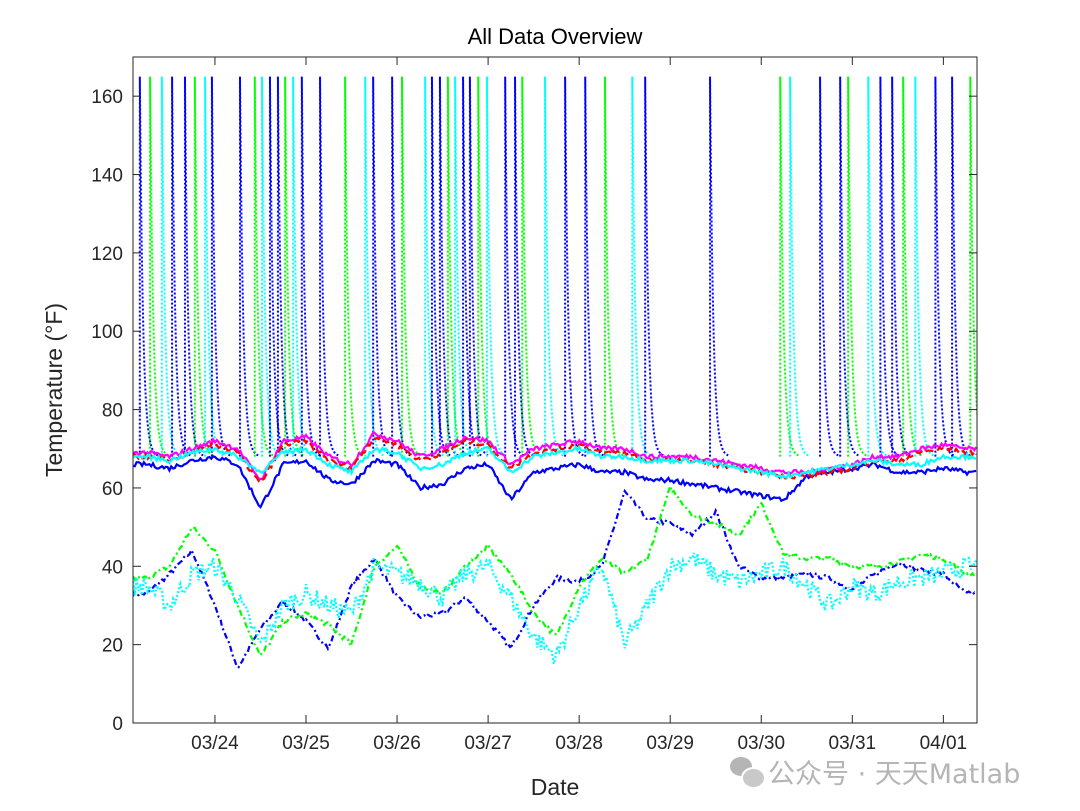 The image size is (1080, 811). I want to click on x-tick-label: 03/25, so click(306, 743).